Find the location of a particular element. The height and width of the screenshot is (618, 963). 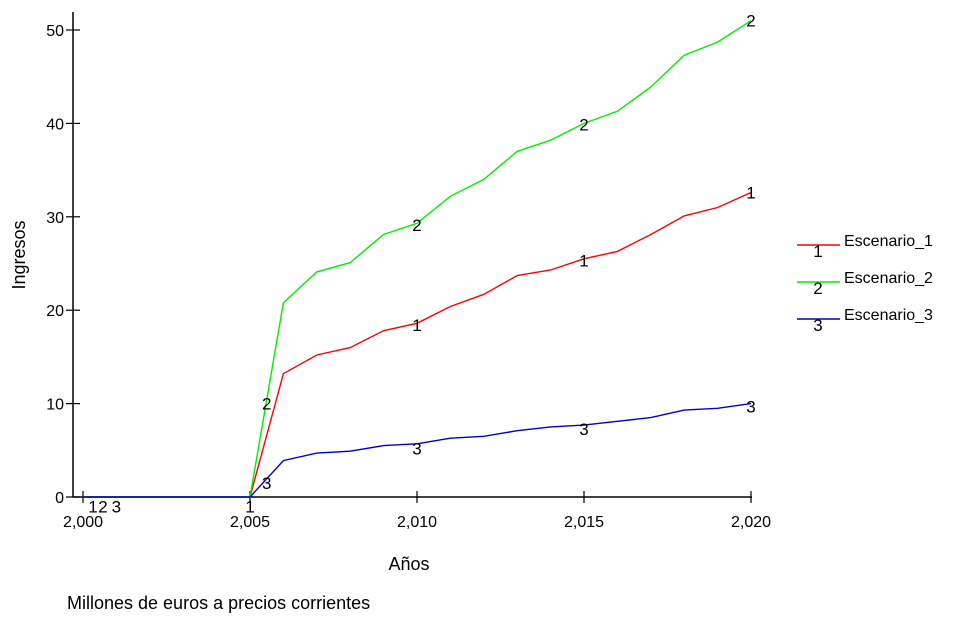

x-tick-label: 2,010 is located at coordinates (417, 522).